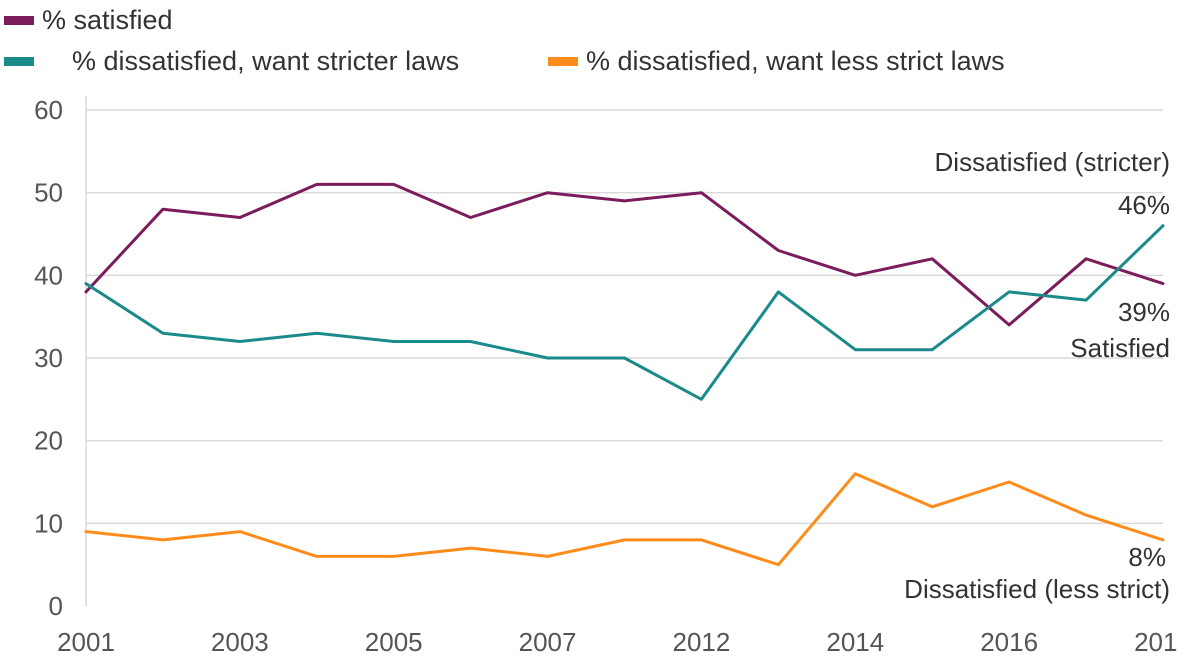 This screenshot has width=1178, height=659. What do you see at coordinates (56, 606) in the screenshot?
I see `y-tick-label: 0` at bounding box center [56, 606].